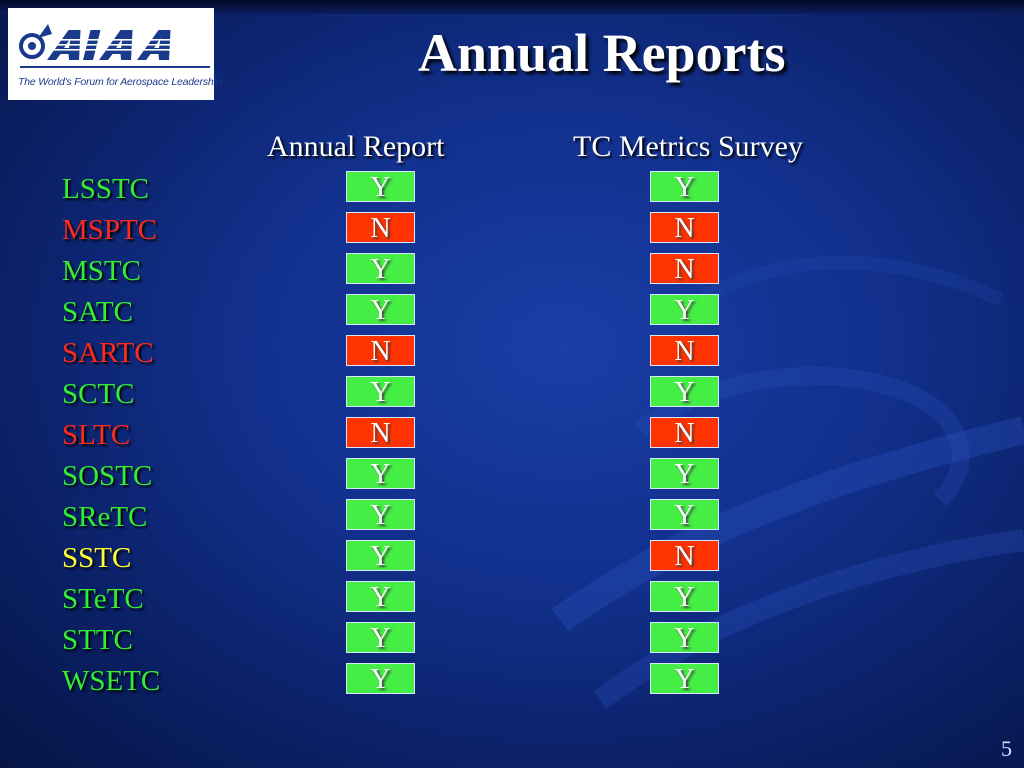 This screenshot has width=1024, height=768. I want to click on committee-name: SReTC, so click(105, 517).